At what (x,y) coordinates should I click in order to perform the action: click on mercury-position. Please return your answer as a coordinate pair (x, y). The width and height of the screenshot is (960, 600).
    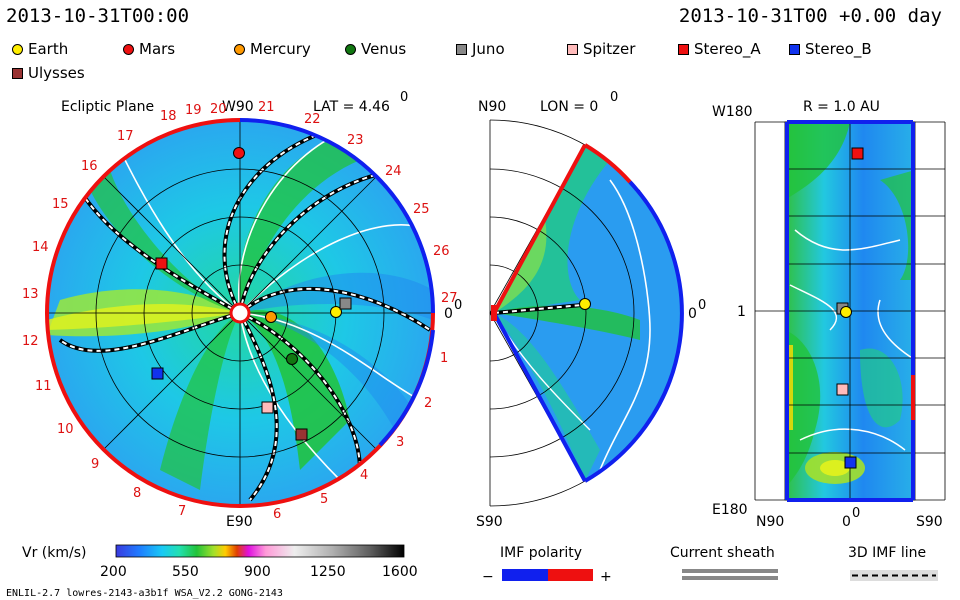
    Looking at the image, I should click on (271, 317).